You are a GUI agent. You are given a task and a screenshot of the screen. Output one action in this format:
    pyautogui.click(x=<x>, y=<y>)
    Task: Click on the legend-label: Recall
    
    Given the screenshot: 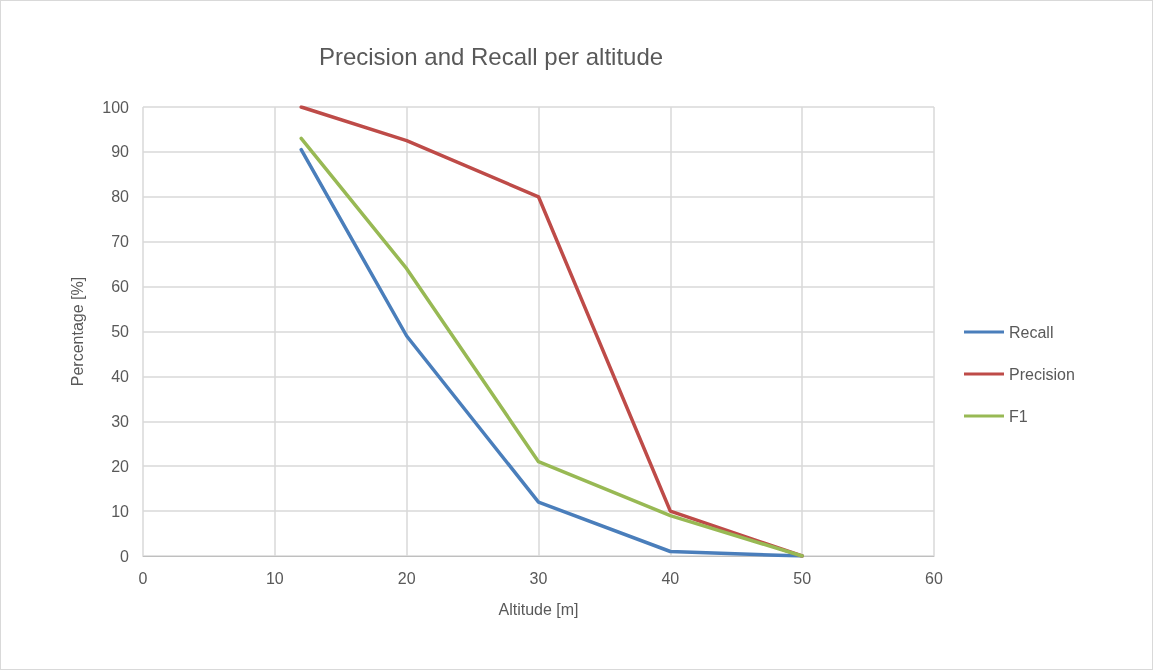 What is the action you would take?
    pyautogui.click(x=1031, y=332)
    